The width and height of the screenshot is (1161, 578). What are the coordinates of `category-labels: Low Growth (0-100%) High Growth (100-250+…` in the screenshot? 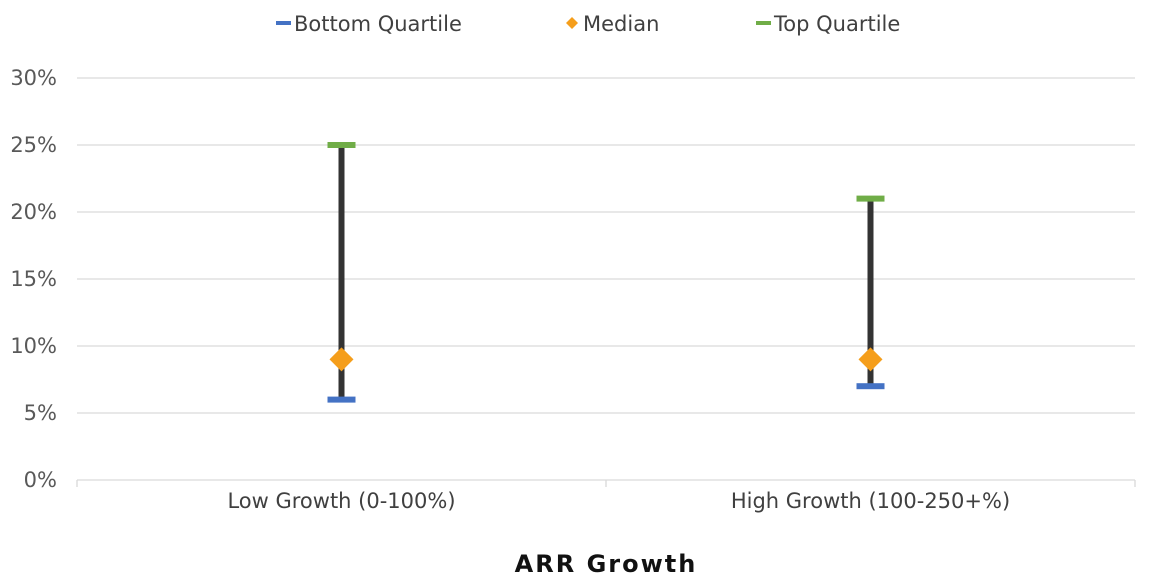 It's located at (618, 501).